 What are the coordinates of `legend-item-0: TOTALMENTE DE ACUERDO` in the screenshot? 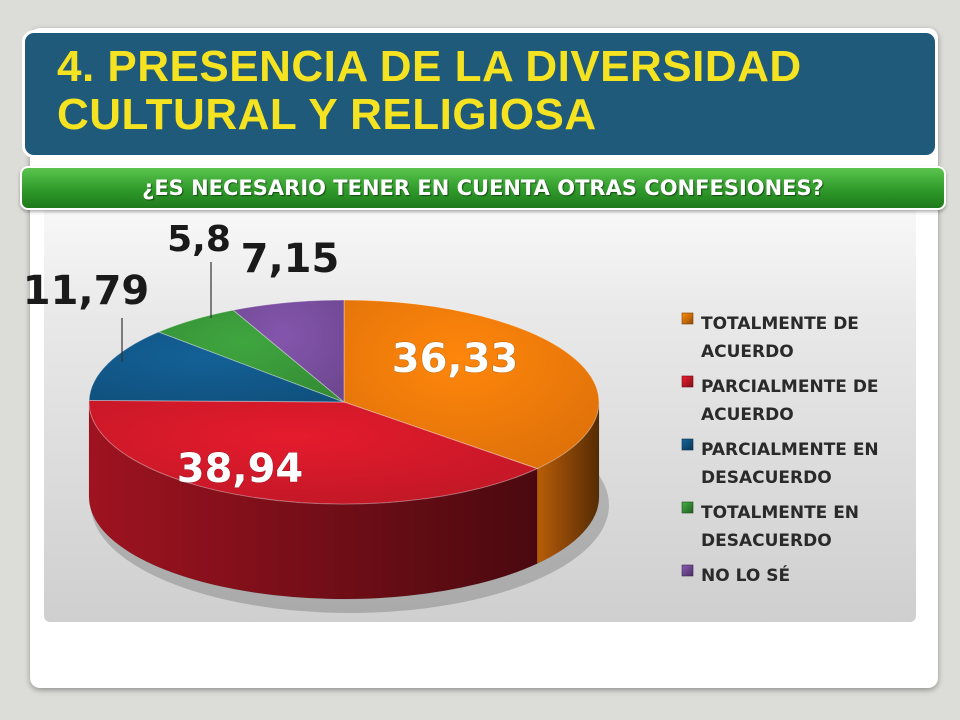 It's located at (770, 337).